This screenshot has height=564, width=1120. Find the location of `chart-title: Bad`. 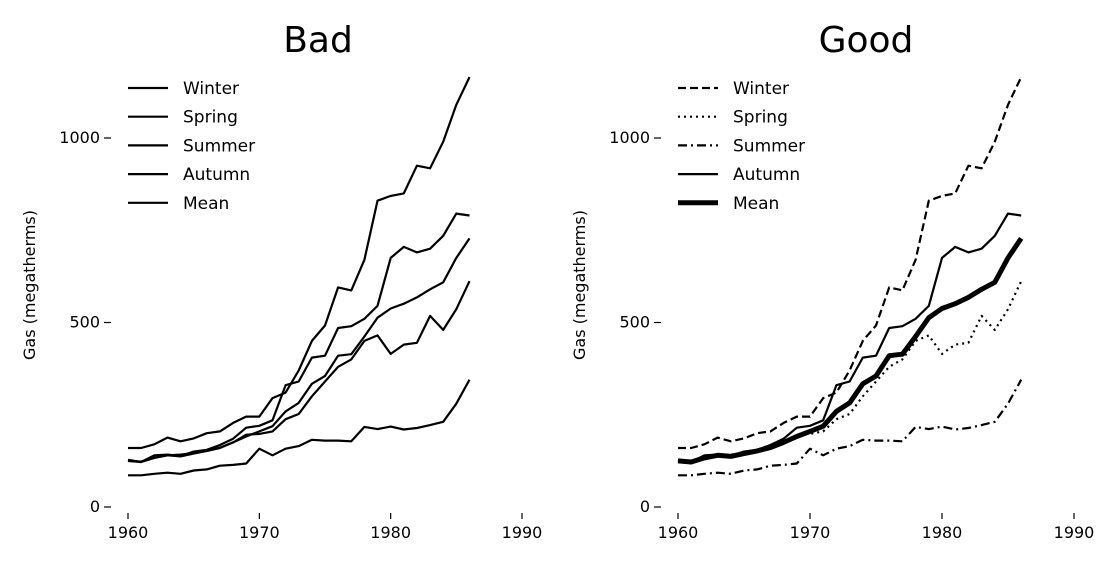

chart-title: Bad is located at coordinates (318, 40).